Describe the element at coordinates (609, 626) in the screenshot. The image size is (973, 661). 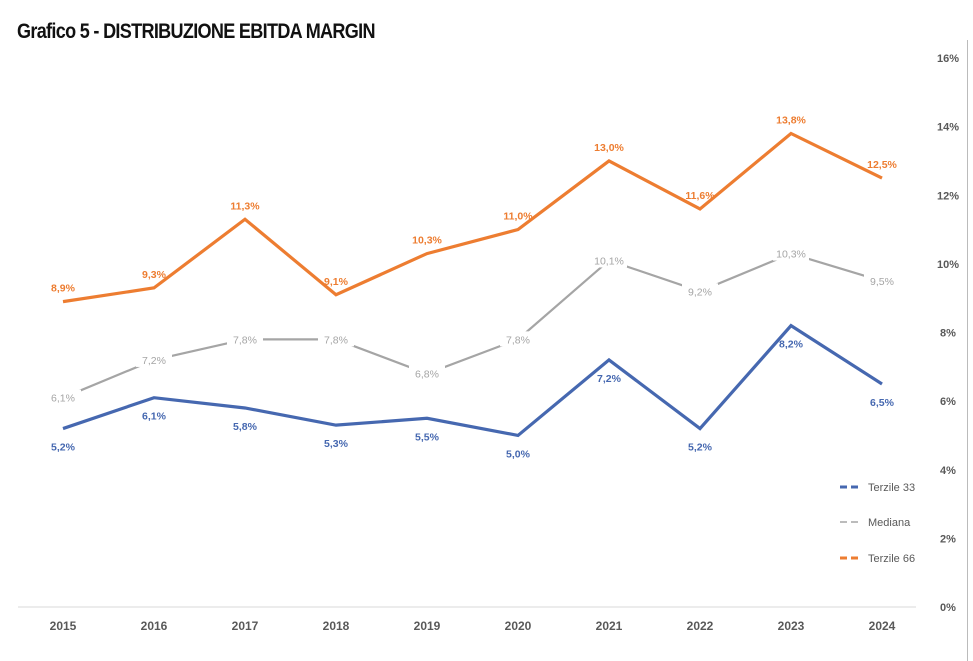
I see `x-tick-label: 2021` at that location.